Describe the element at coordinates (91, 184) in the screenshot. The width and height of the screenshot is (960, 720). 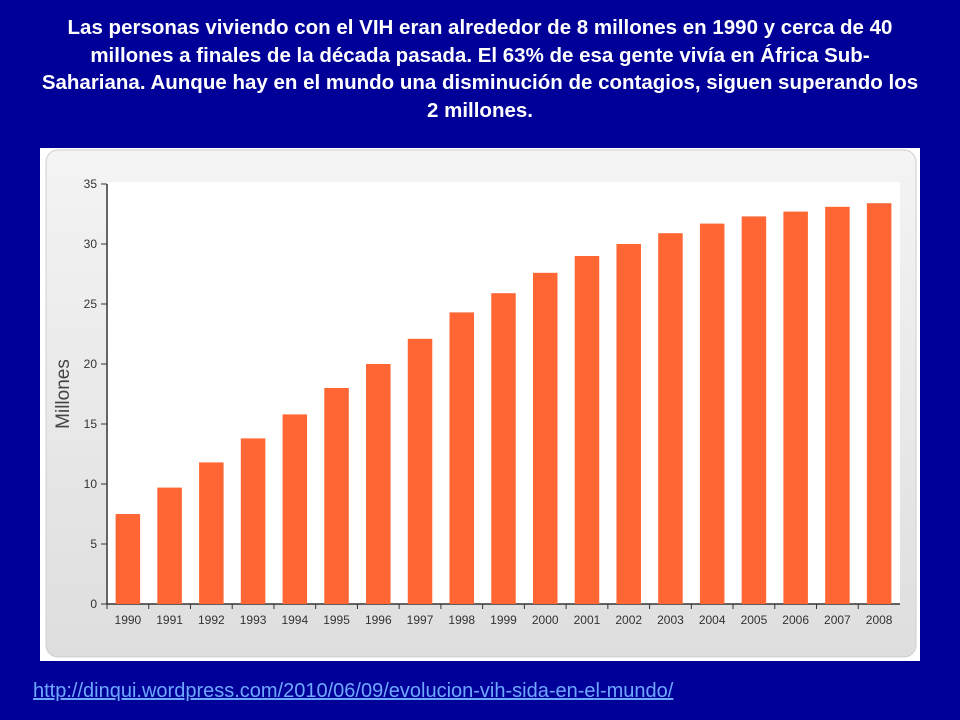
I see `y-tick-label: 35` at that location.